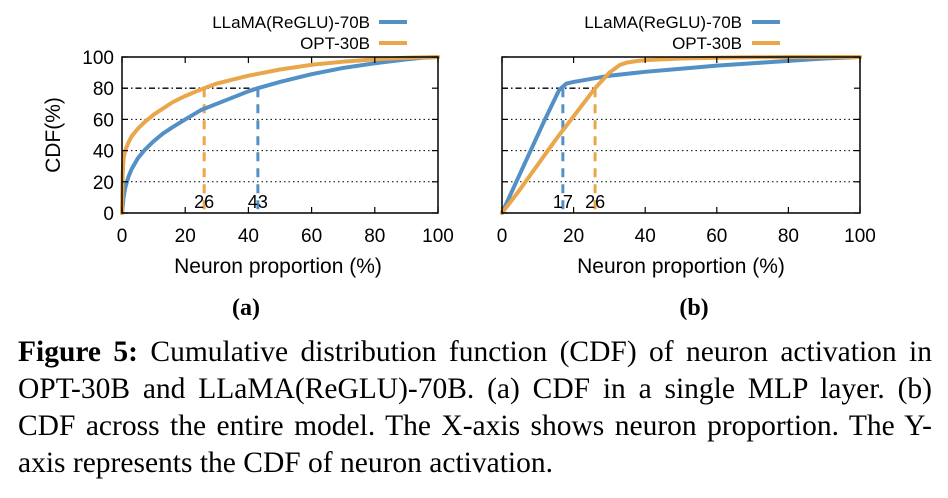  I want to click on panel-label: (a), so click(246, 308).